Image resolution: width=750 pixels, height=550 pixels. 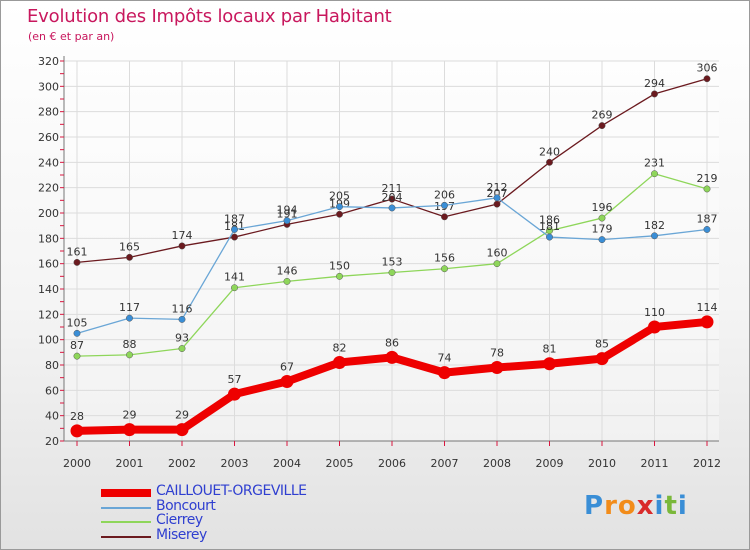 I want to click on y-tick-label: 20, so click(x=52, y=441).